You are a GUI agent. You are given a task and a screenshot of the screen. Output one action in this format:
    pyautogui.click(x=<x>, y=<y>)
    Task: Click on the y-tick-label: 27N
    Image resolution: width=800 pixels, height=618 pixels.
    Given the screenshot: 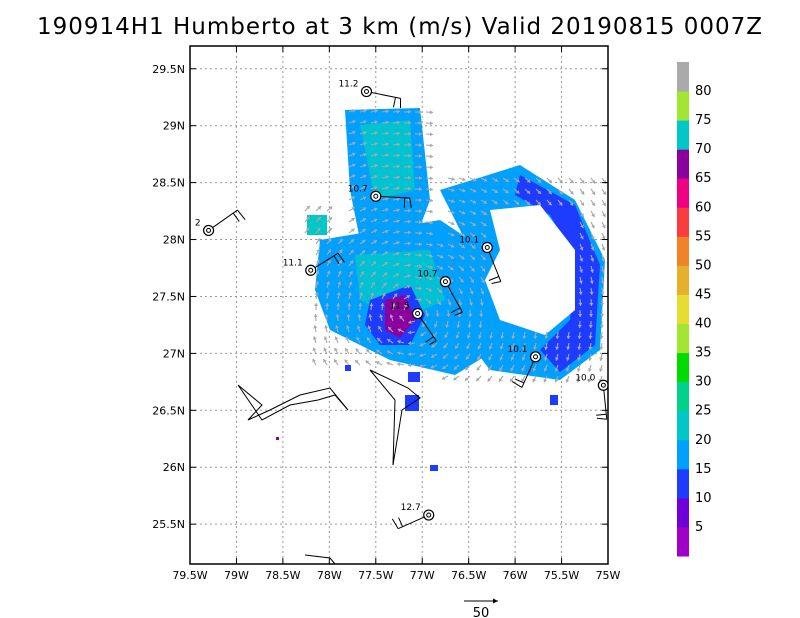 What is the action you would take?
    pyautogui.click(x=174, y=353)
    